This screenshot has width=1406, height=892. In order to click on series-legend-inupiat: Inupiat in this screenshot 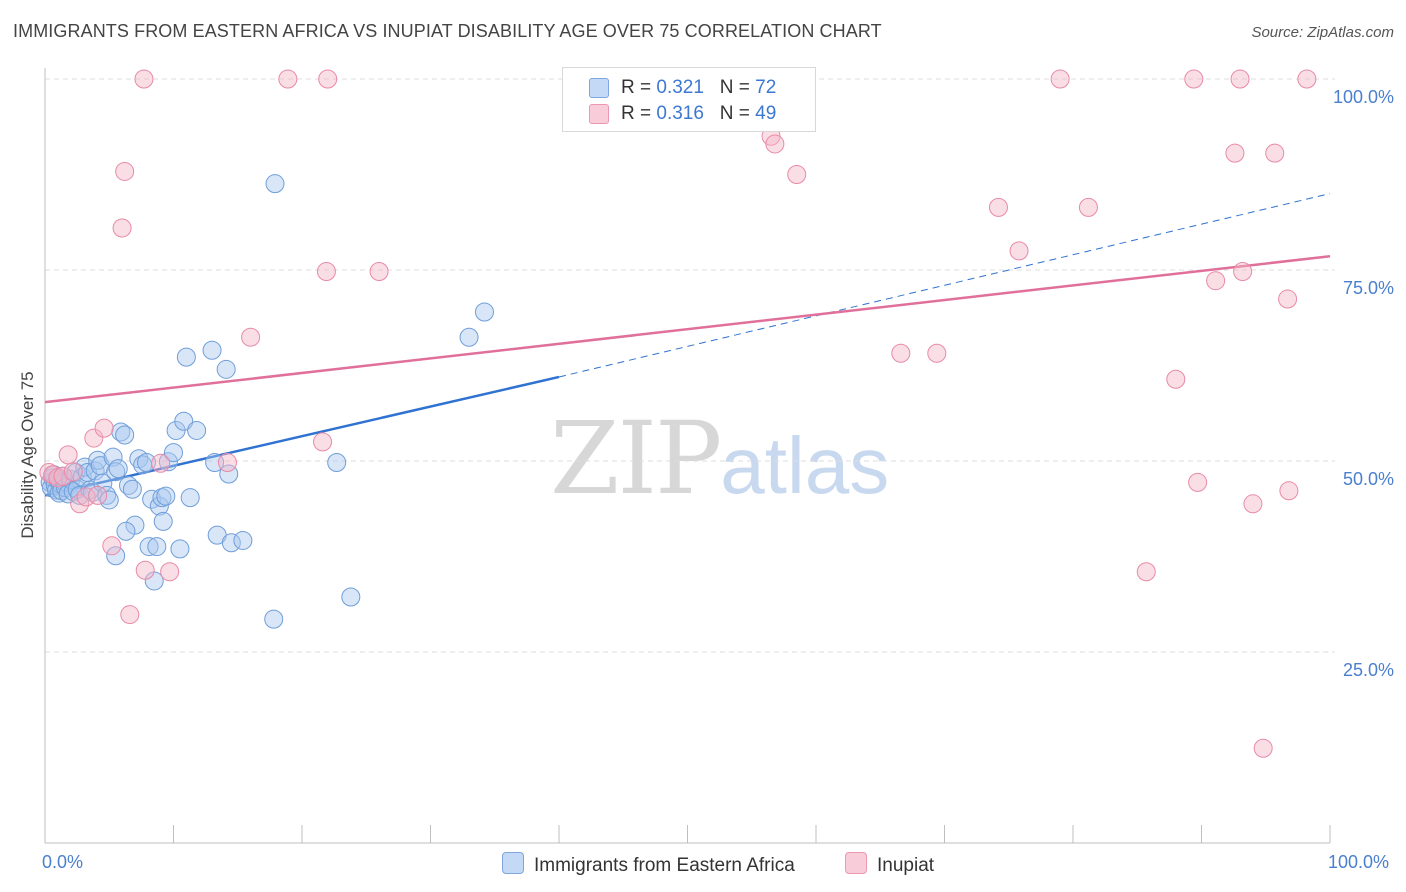, I will do `click(889, 864)`.